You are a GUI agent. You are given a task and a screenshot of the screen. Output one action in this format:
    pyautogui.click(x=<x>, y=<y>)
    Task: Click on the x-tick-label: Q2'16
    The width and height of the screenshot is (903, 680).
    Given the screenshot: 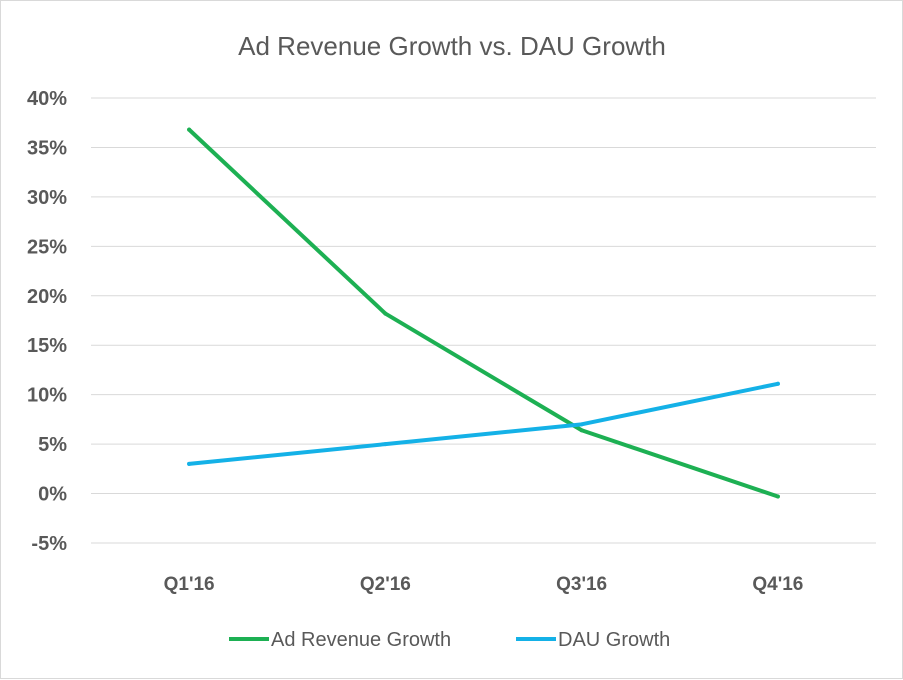 What is the action you would take?
    pyautogui.click(x=385, y=584)
    